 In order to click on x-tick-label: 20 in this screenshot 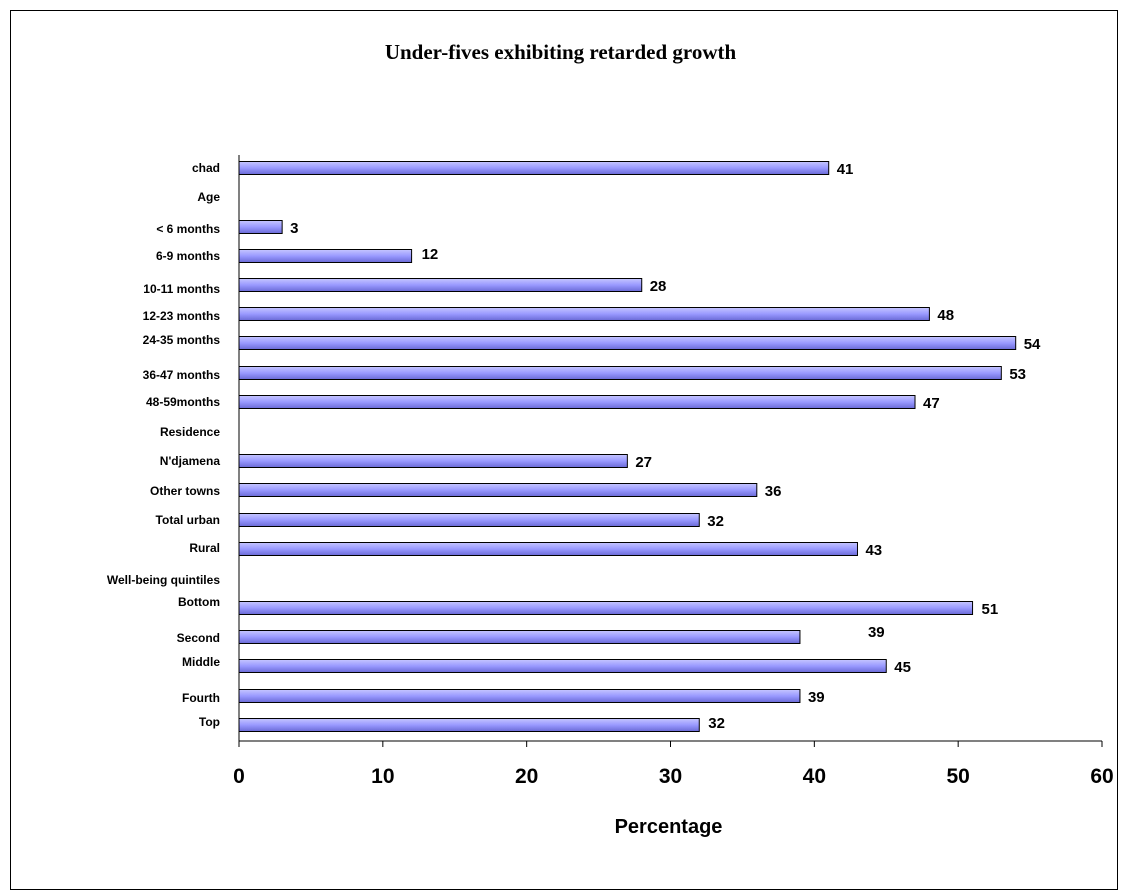, I will do `click(526, 776)`.